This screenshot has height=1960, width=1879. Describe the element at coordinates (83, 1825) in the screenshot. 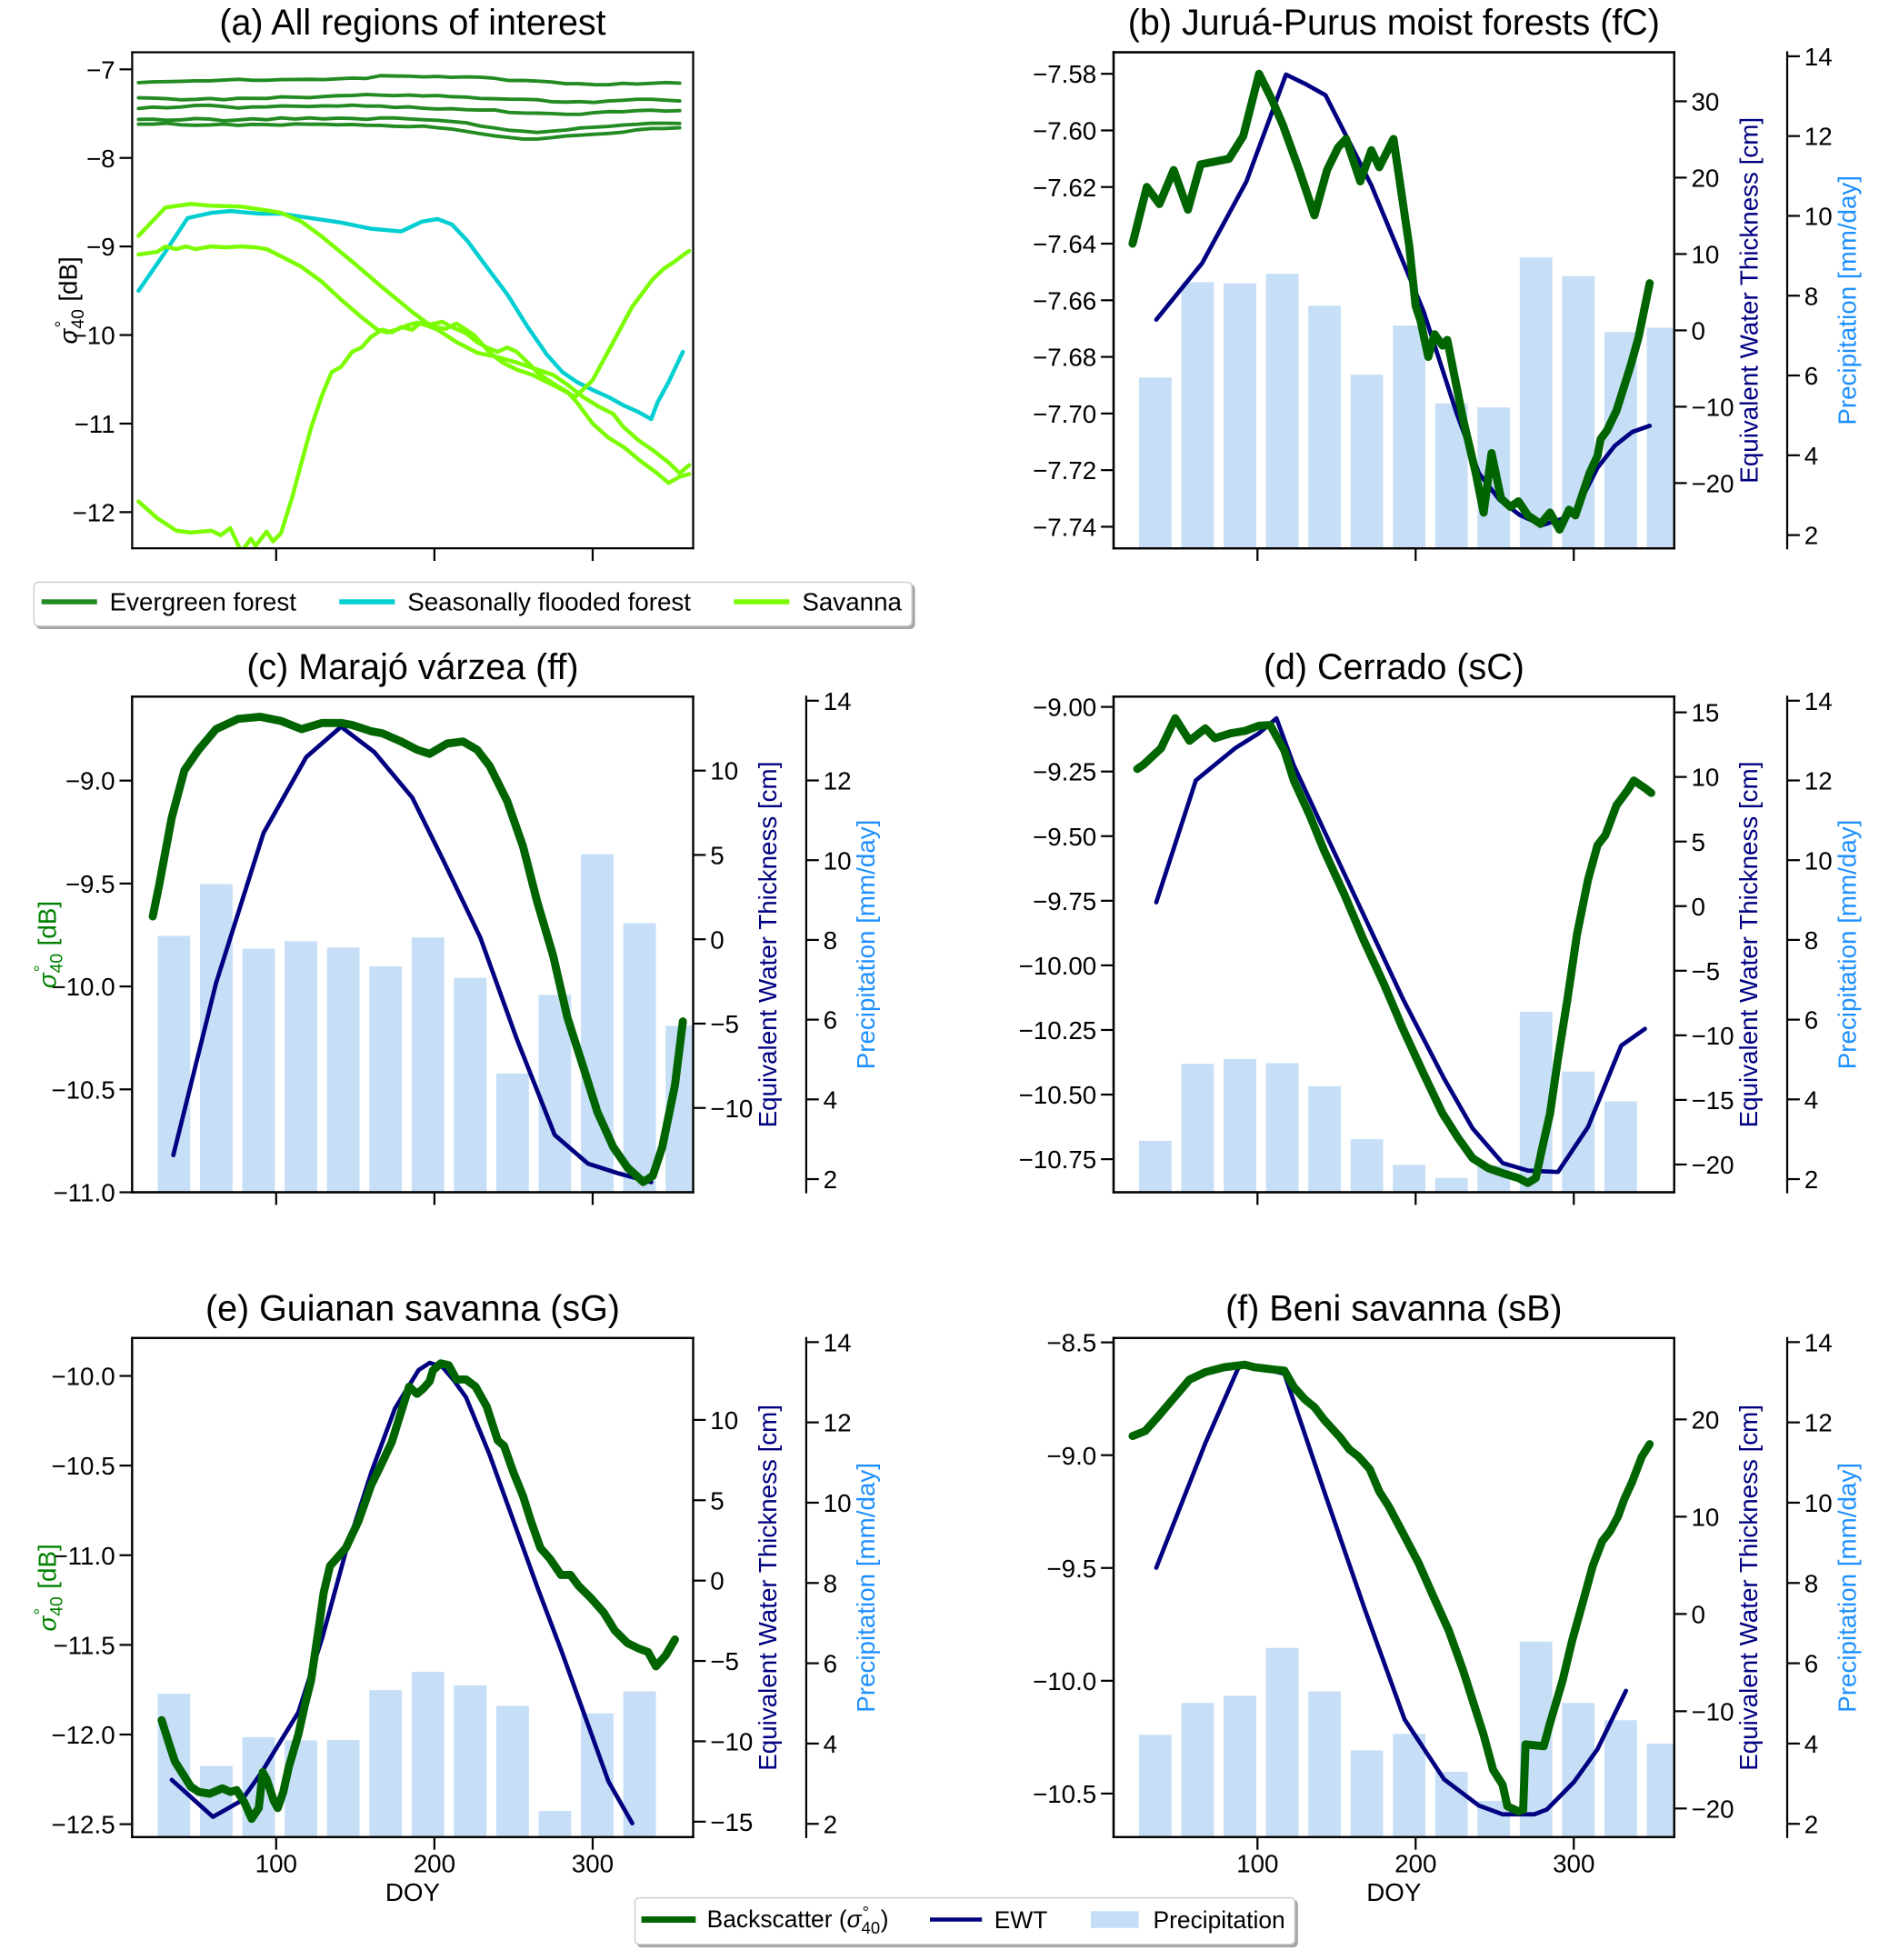

I see `svg-text: −12.5` at that location.